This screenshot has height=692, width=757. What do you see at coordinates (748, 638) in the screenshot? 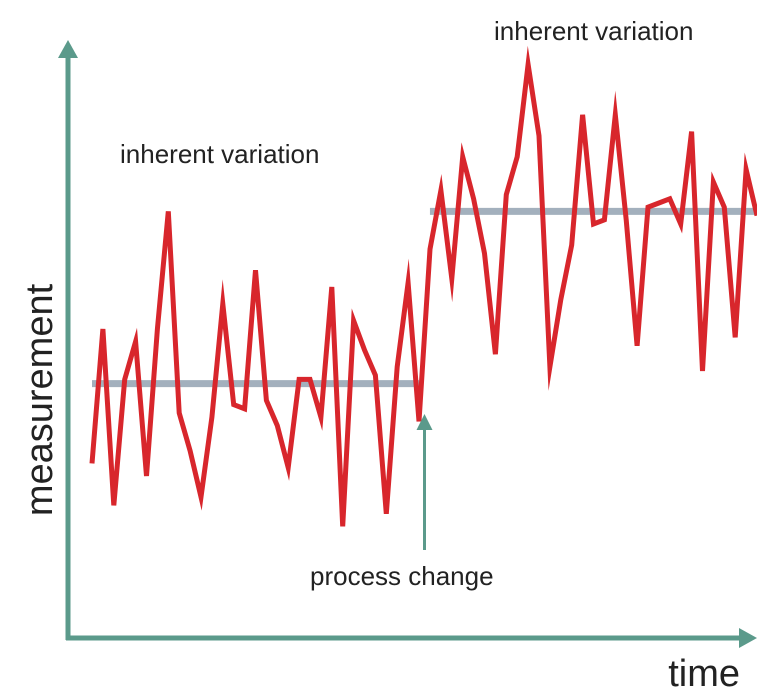
I see `x-axis-arrowhead` at bounding box center [748, 638].